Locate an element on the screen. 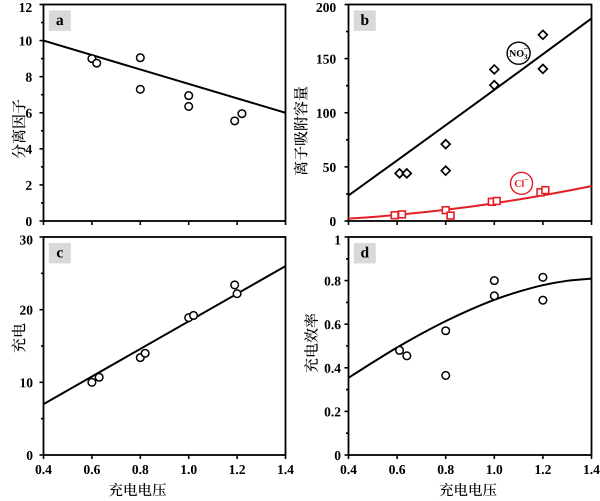 This screenshot has width=600, height=501. fit-line-saturation-fit is located at coordinates (470, 328).